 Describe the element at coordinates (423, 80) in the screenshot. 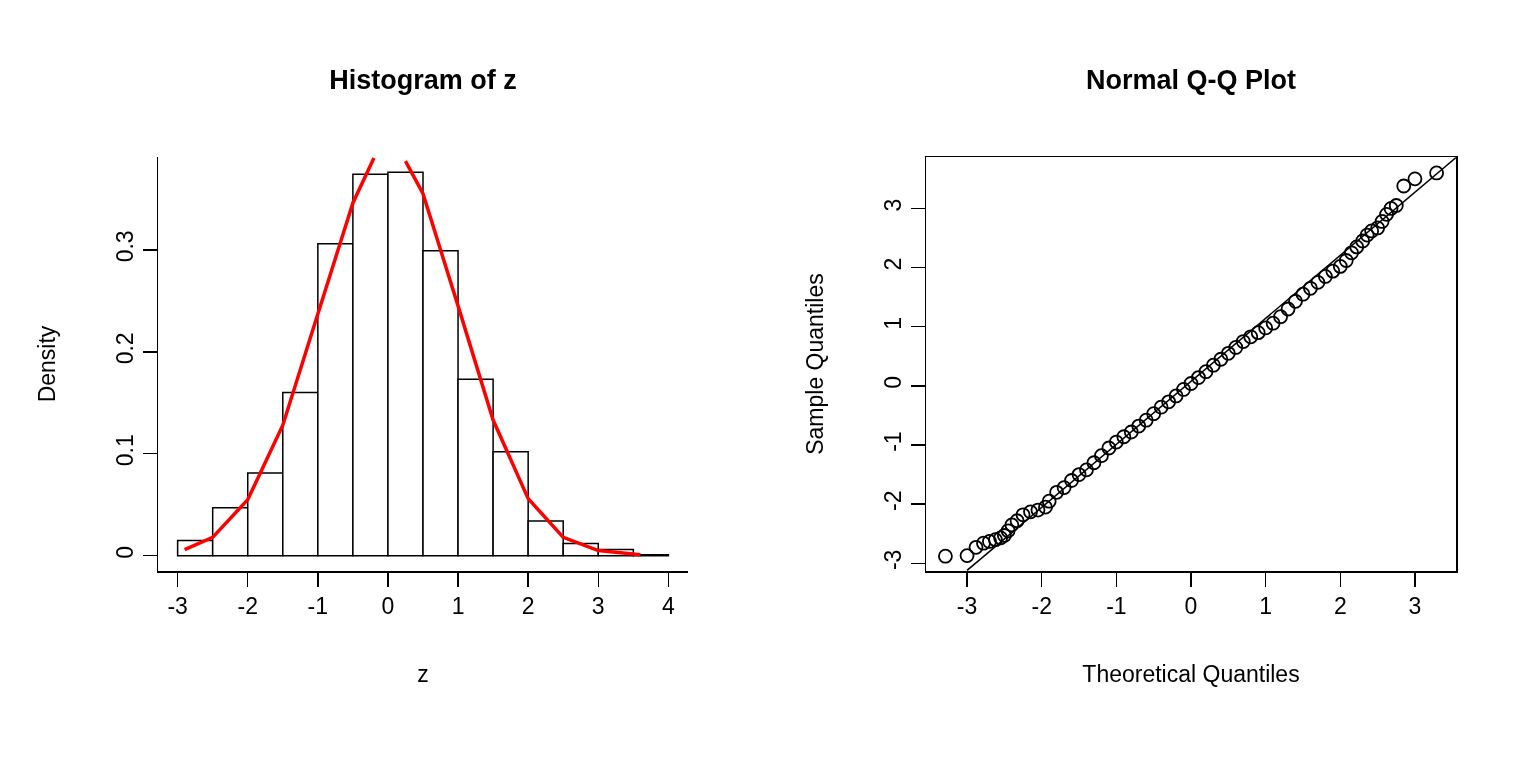

I see `chart-title: Histogram of z` at that location.